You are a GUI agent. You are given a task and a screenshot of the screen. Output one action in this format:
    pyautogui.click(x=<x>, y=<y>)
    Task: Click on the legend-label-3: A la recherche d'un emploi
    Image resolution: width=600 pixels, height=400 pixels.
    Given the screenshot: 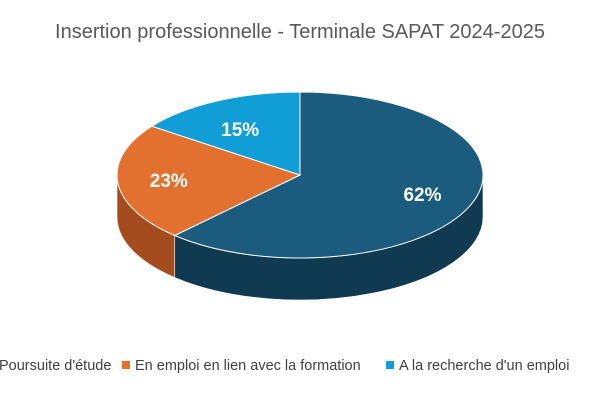 What is the action you would take?
    pyautogui.click(x=484, y=366)
    